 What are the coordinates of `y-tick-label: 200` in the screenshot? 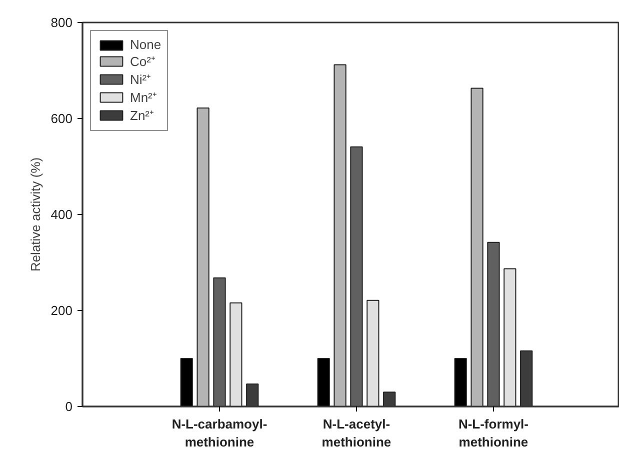 It's located at (61, 310).